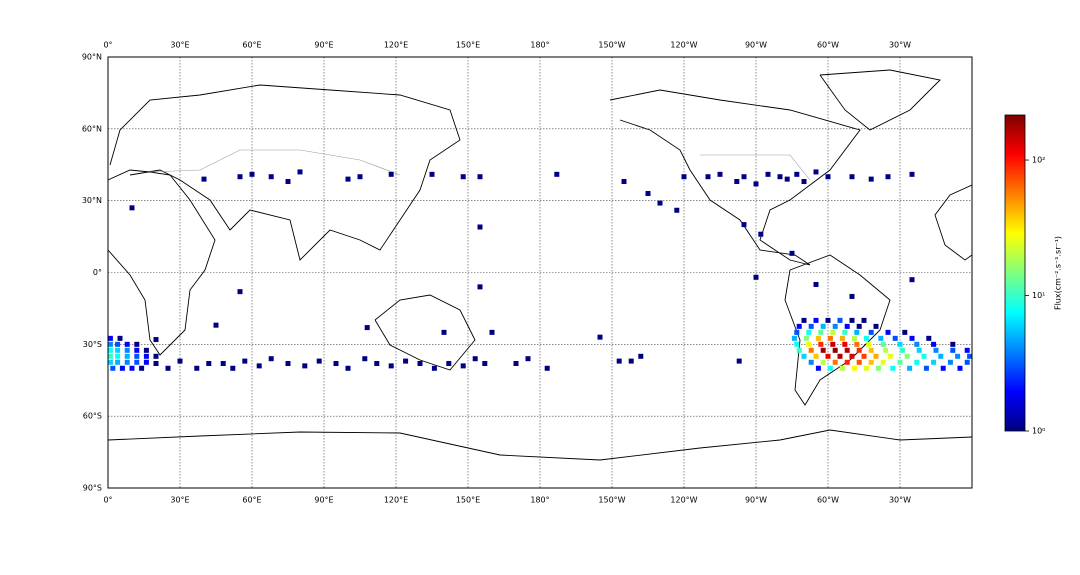  Describe the element at coordinates (828, 500) in the screenshot. I see `x-tick-label-bottom: 60°W` at that location.